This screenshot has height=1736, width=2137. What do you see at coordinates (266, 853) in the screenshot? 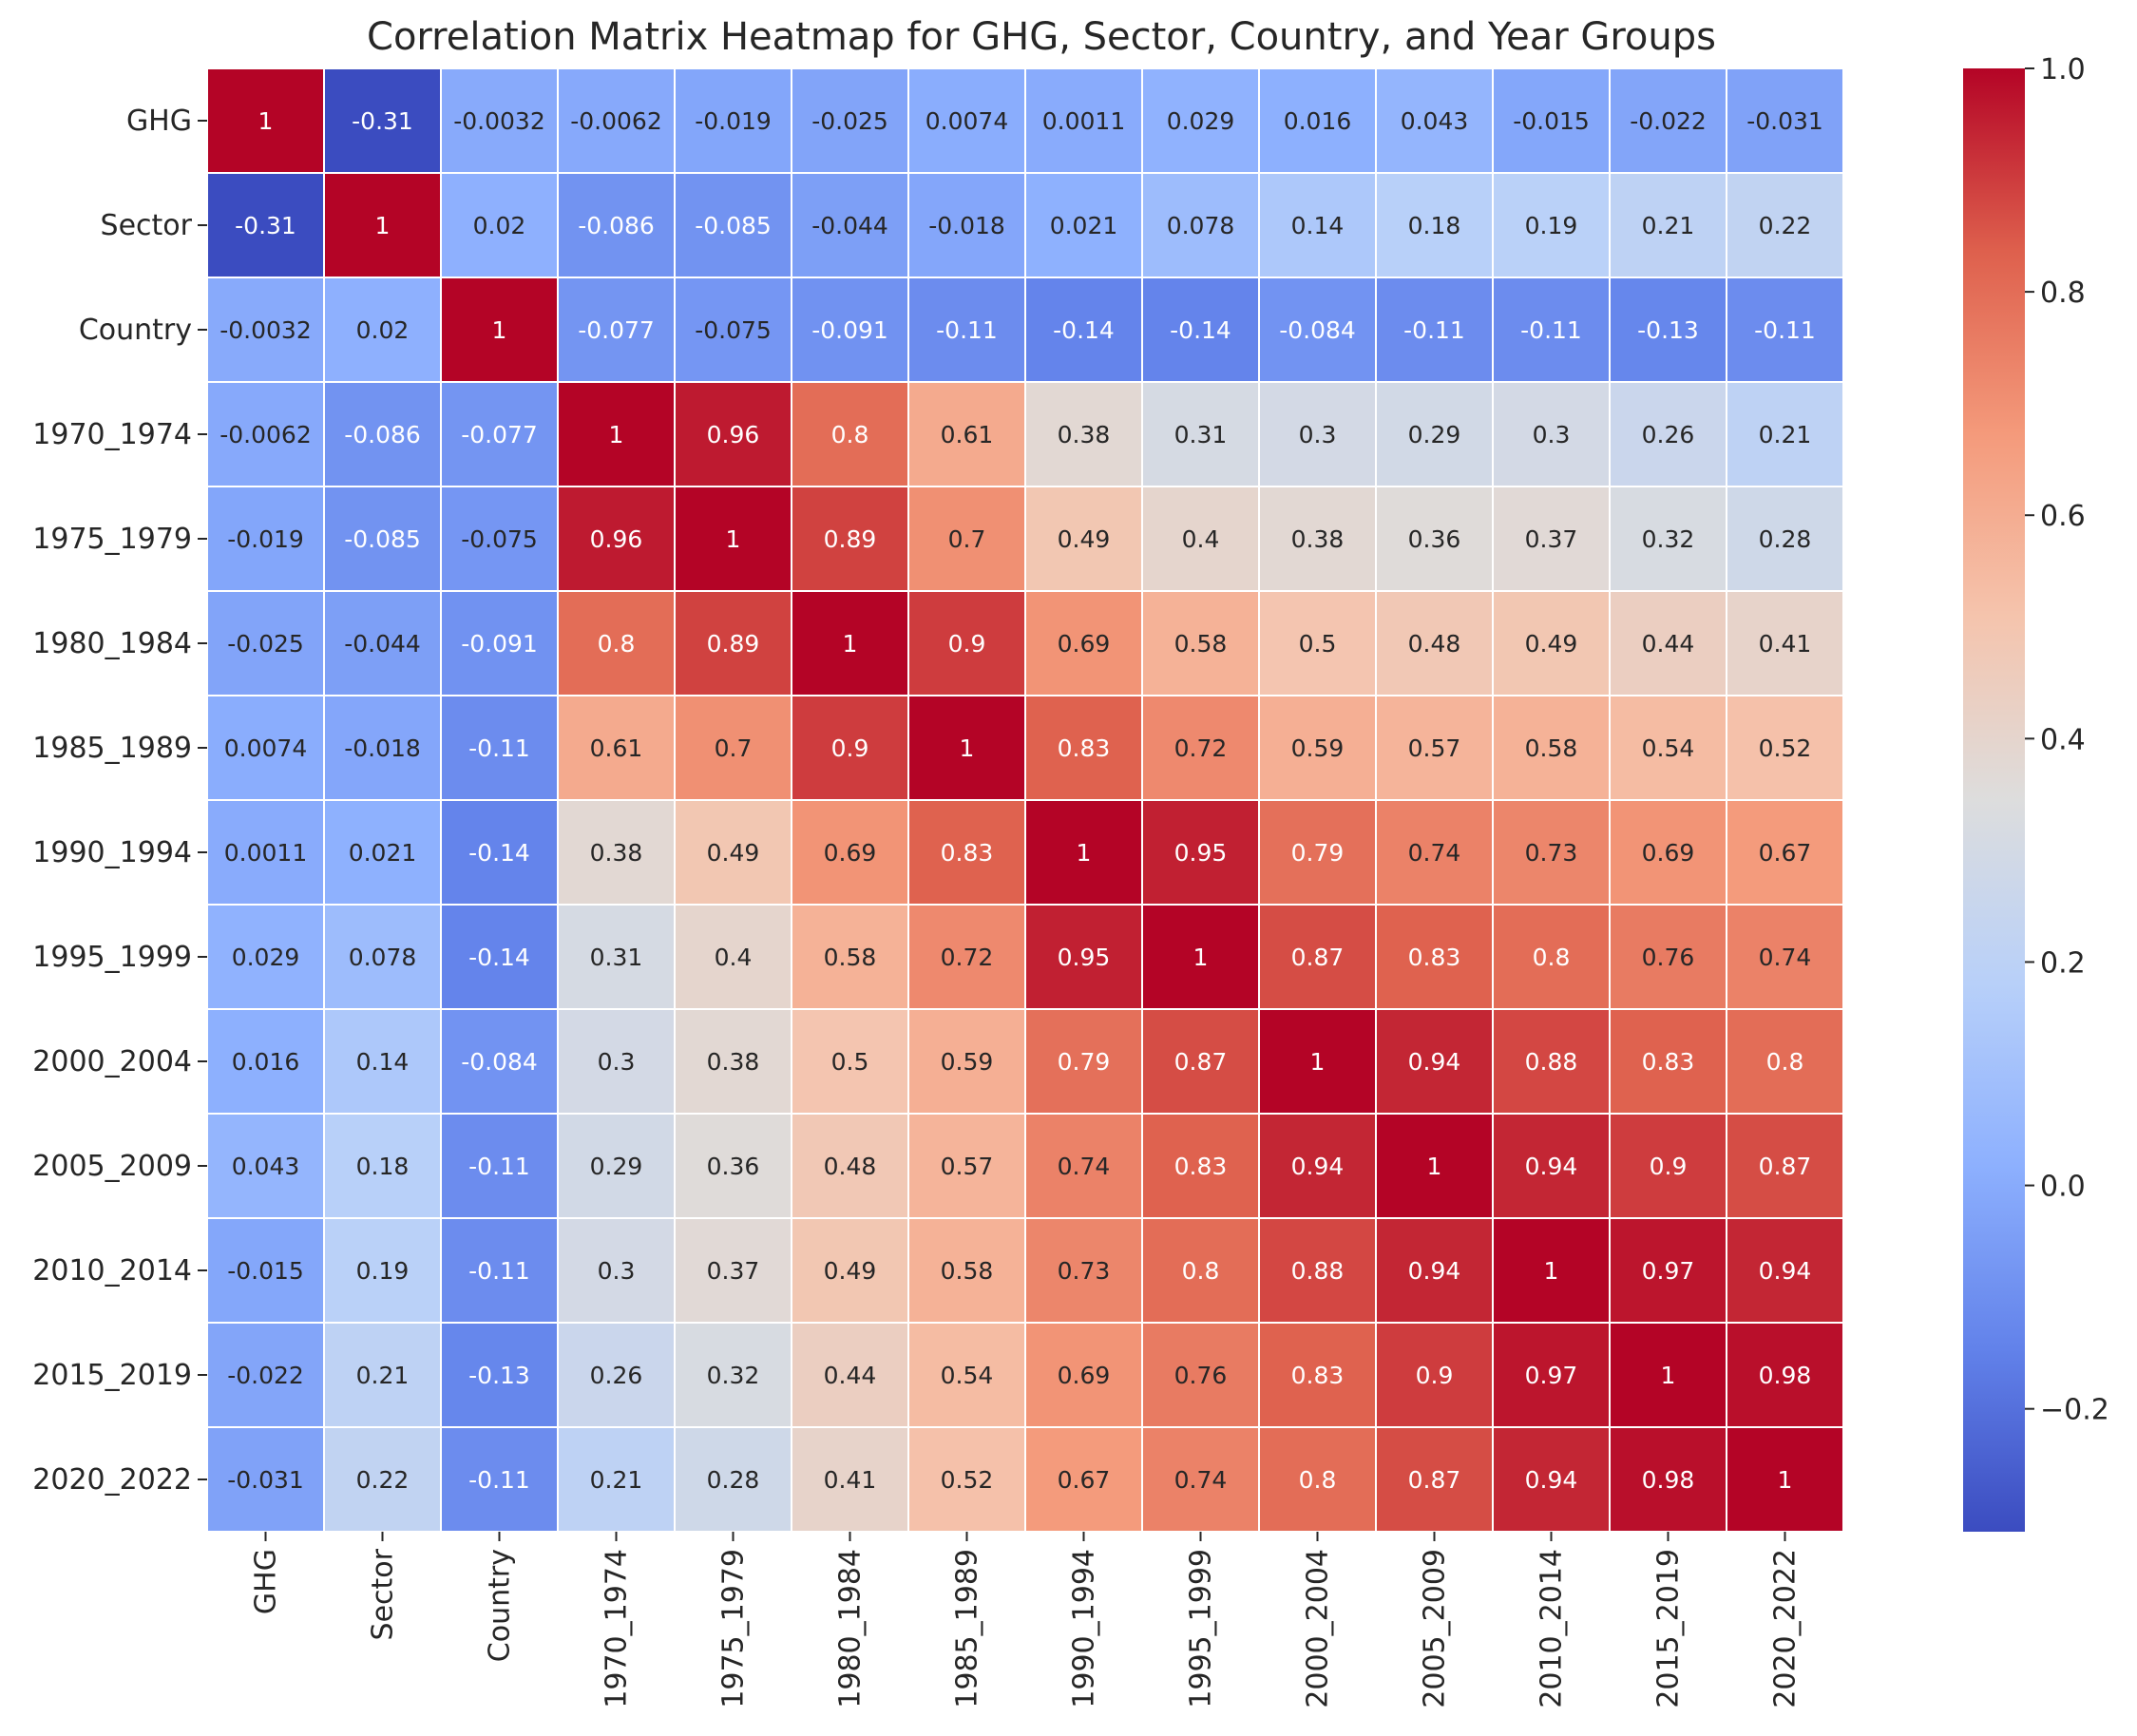
I see `cell-value-label: 0.0011` at bounding box center [266, 853].